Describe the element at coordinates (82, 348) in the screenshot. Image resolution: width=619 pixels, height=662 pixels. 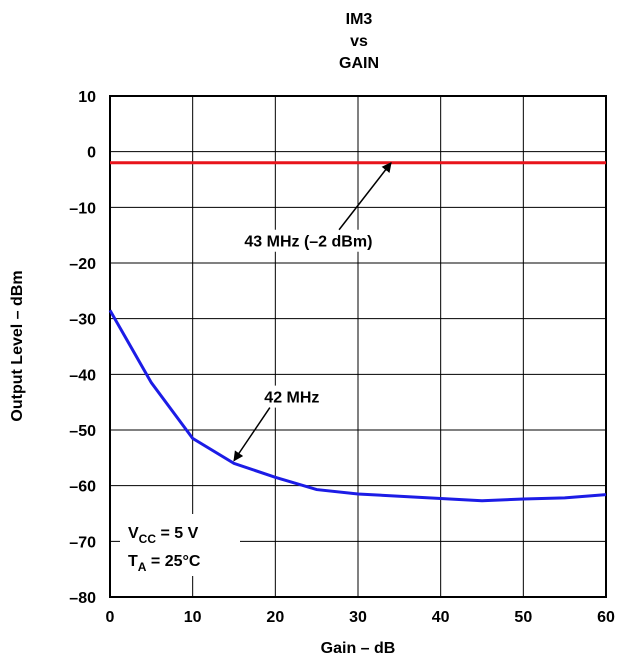
I see `y-tick-labels: 10 0 –10 –20 –30 –40 –50 –60 –70 –80` at that location.